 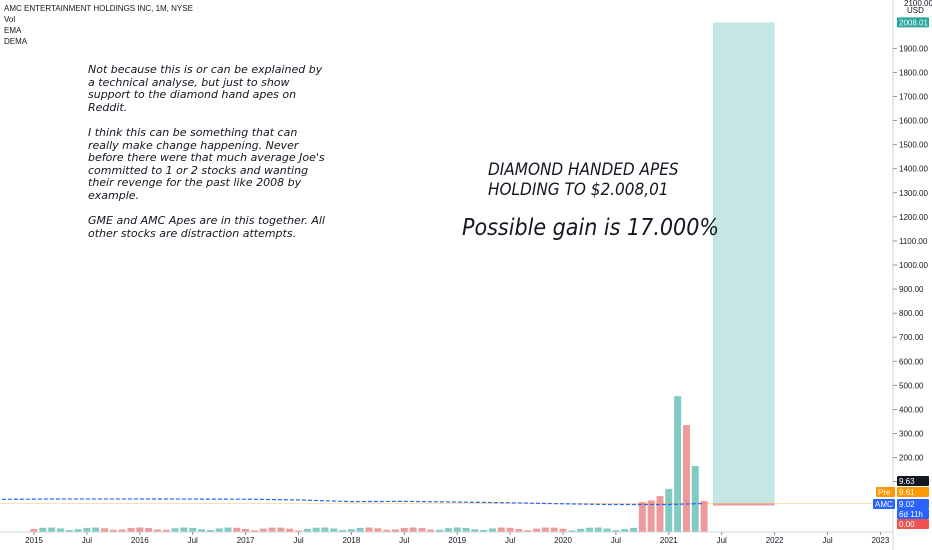 I want to click on headline-diamond-hands: DIAMOND HANDED APES HOLDING TO $2.008,01, so click(x=583, y=180).